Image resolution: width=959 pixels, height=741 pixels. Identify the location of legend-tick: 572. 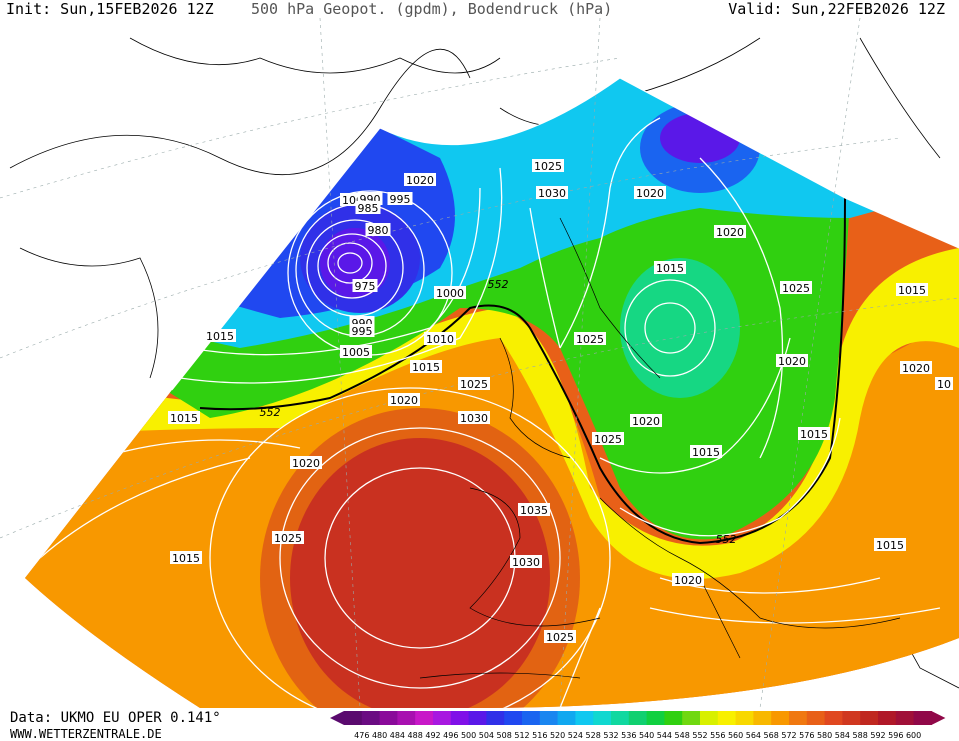
(788, 735).